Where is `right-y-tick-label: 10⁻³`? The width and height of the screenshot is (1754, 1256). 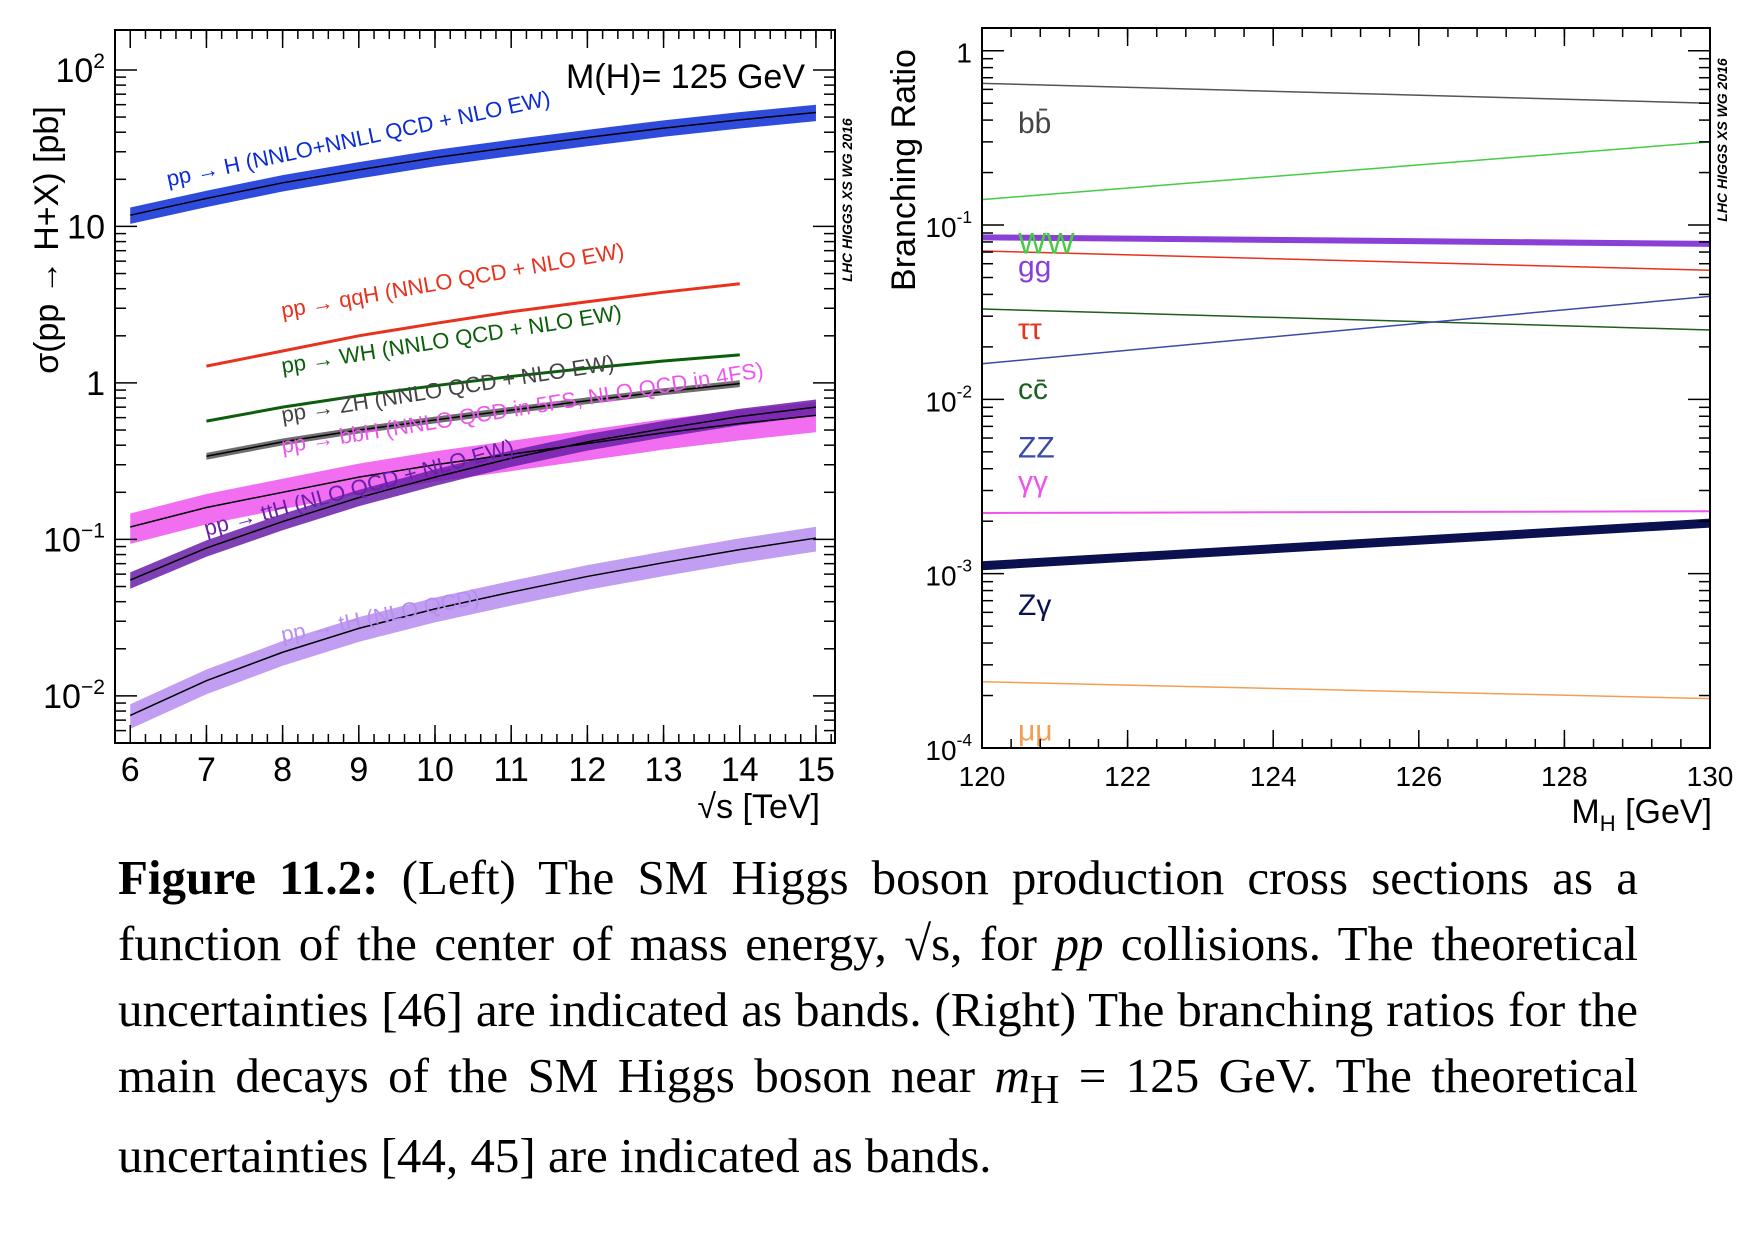
right-y-tick-label: 10⁻³ is located at coordinates (948, 574).